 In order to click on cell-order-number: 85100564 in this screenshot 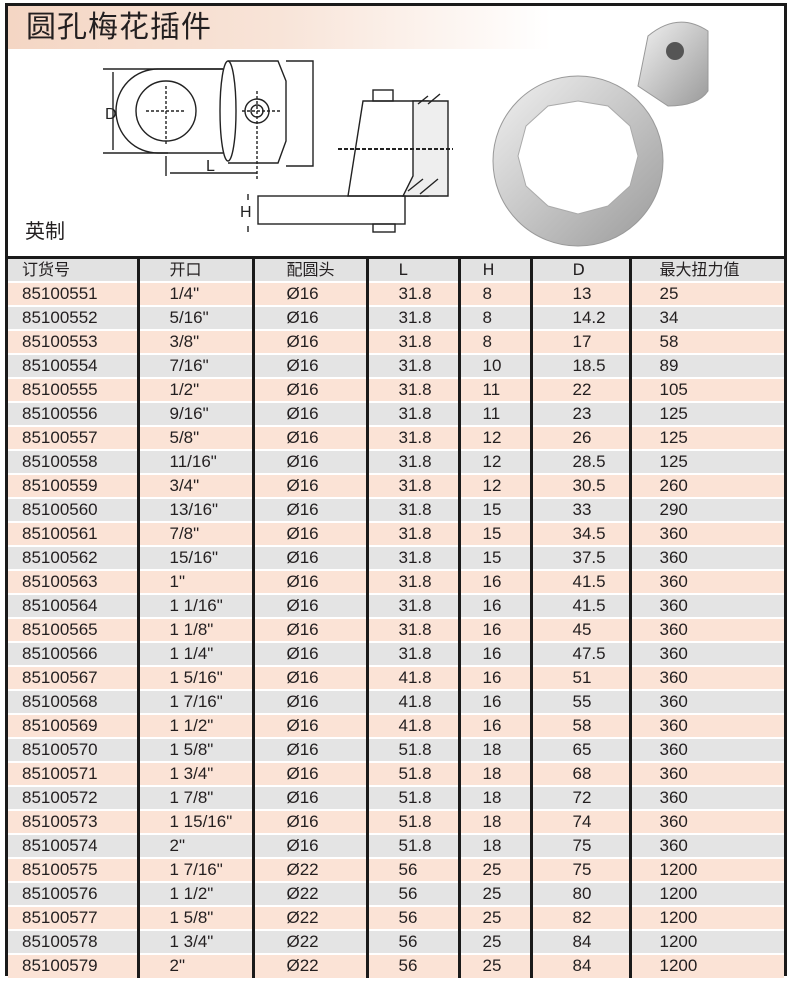, I will do `click(73, 605)`.